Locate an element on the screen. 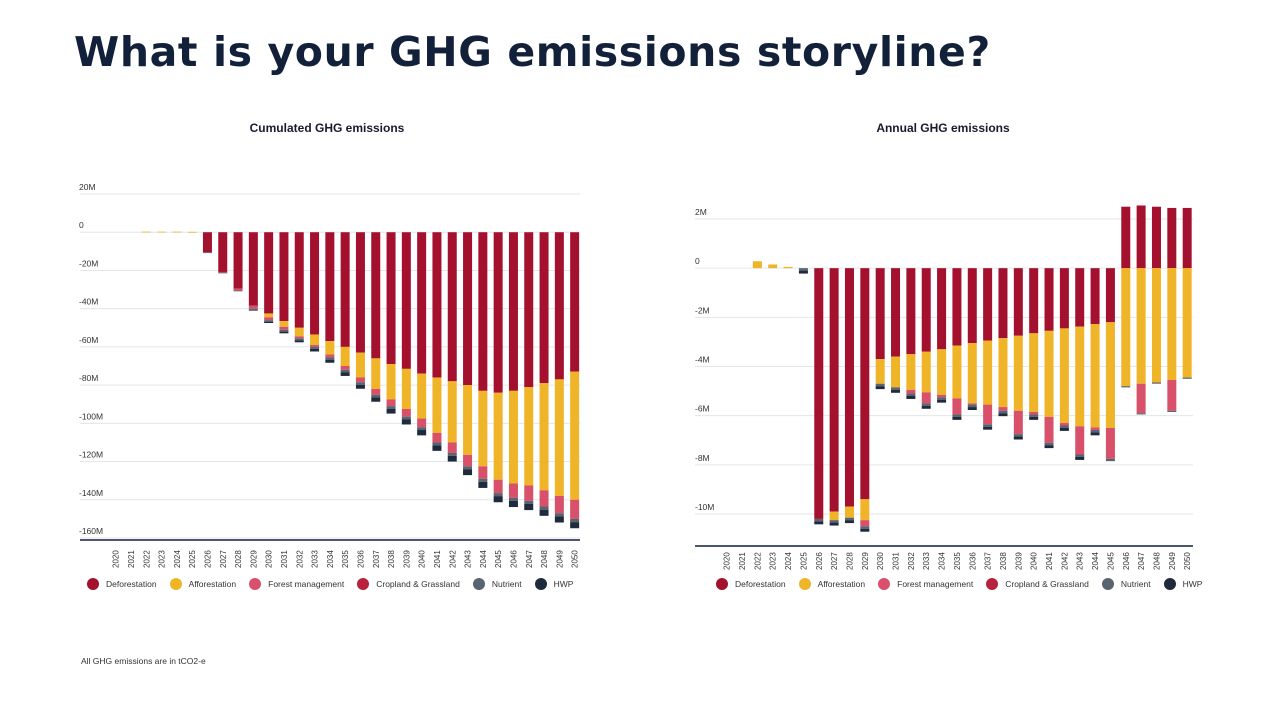 The width and height of the screenshot is (1280, 720). bar-hwp-2033 is located at coordinates (926, 407).